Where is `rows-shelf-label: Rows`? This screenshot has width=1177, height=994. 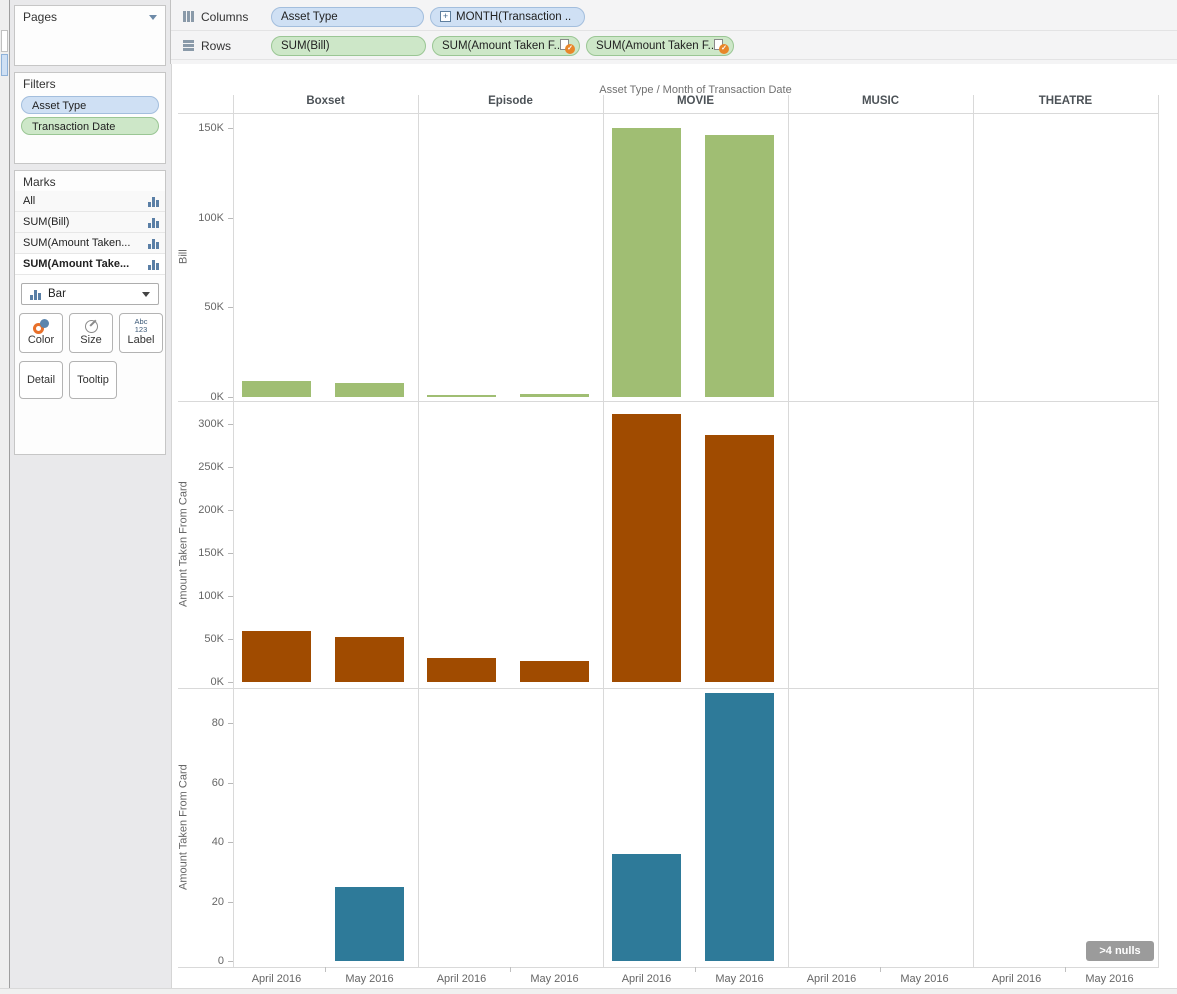
rows-shelf-label: Rows is located at coordinates (216, 45).